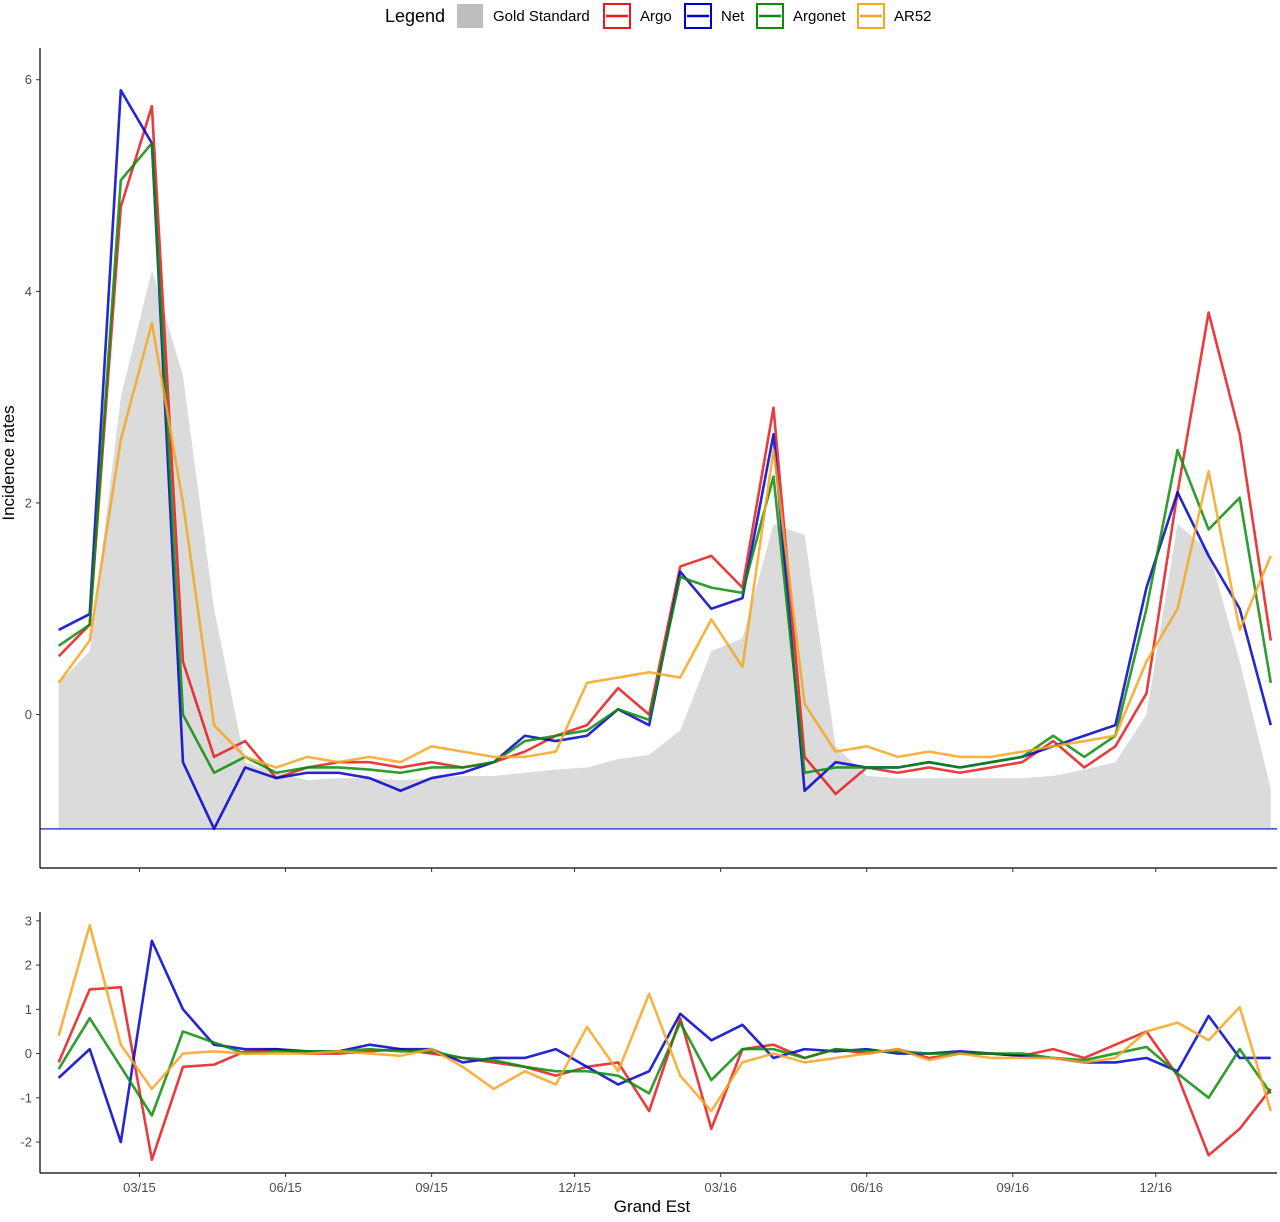 Image resolution: width=1280 pixels, height=1222 pixels. Describe the element at coordinates (637, 16) in the screenshot. I see `legend-key-argo: Argo` at that location.